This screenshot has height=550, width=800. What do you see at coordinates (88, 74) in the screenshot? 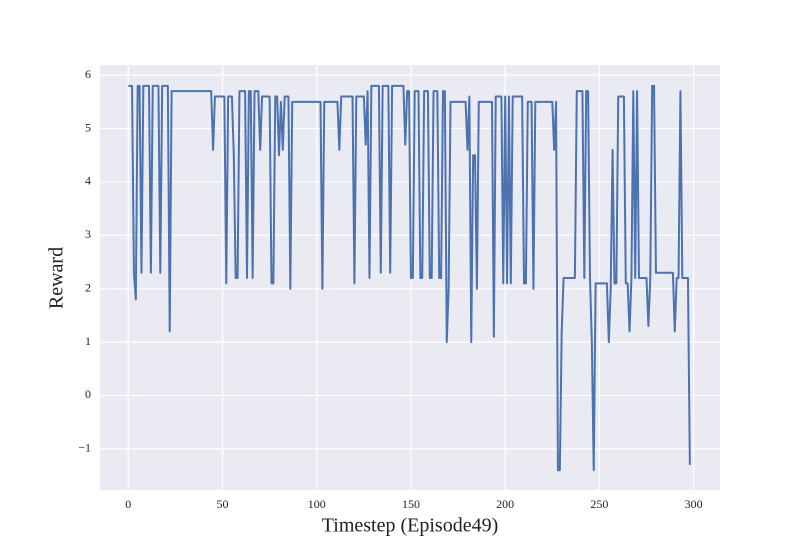
I see `y-tick-label: 6` at bounding box center [88, 74].